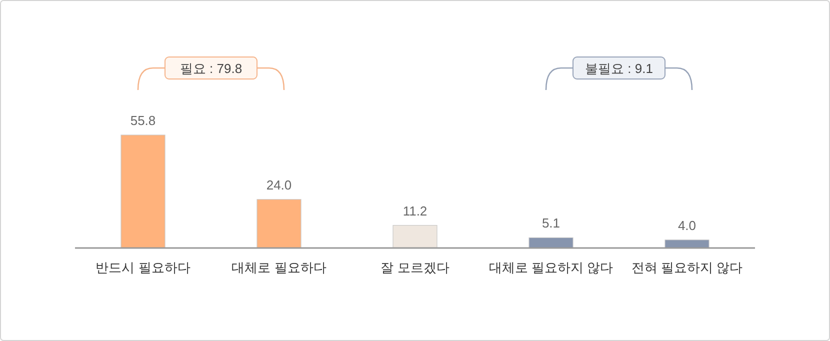 The width and height of the screenshot is (830, 341). What do you see at coordinates (551, 267) in the screenshot?
I see `x-tick-label: 대체로 필요하지 않다` at bounding box center [551, 267].